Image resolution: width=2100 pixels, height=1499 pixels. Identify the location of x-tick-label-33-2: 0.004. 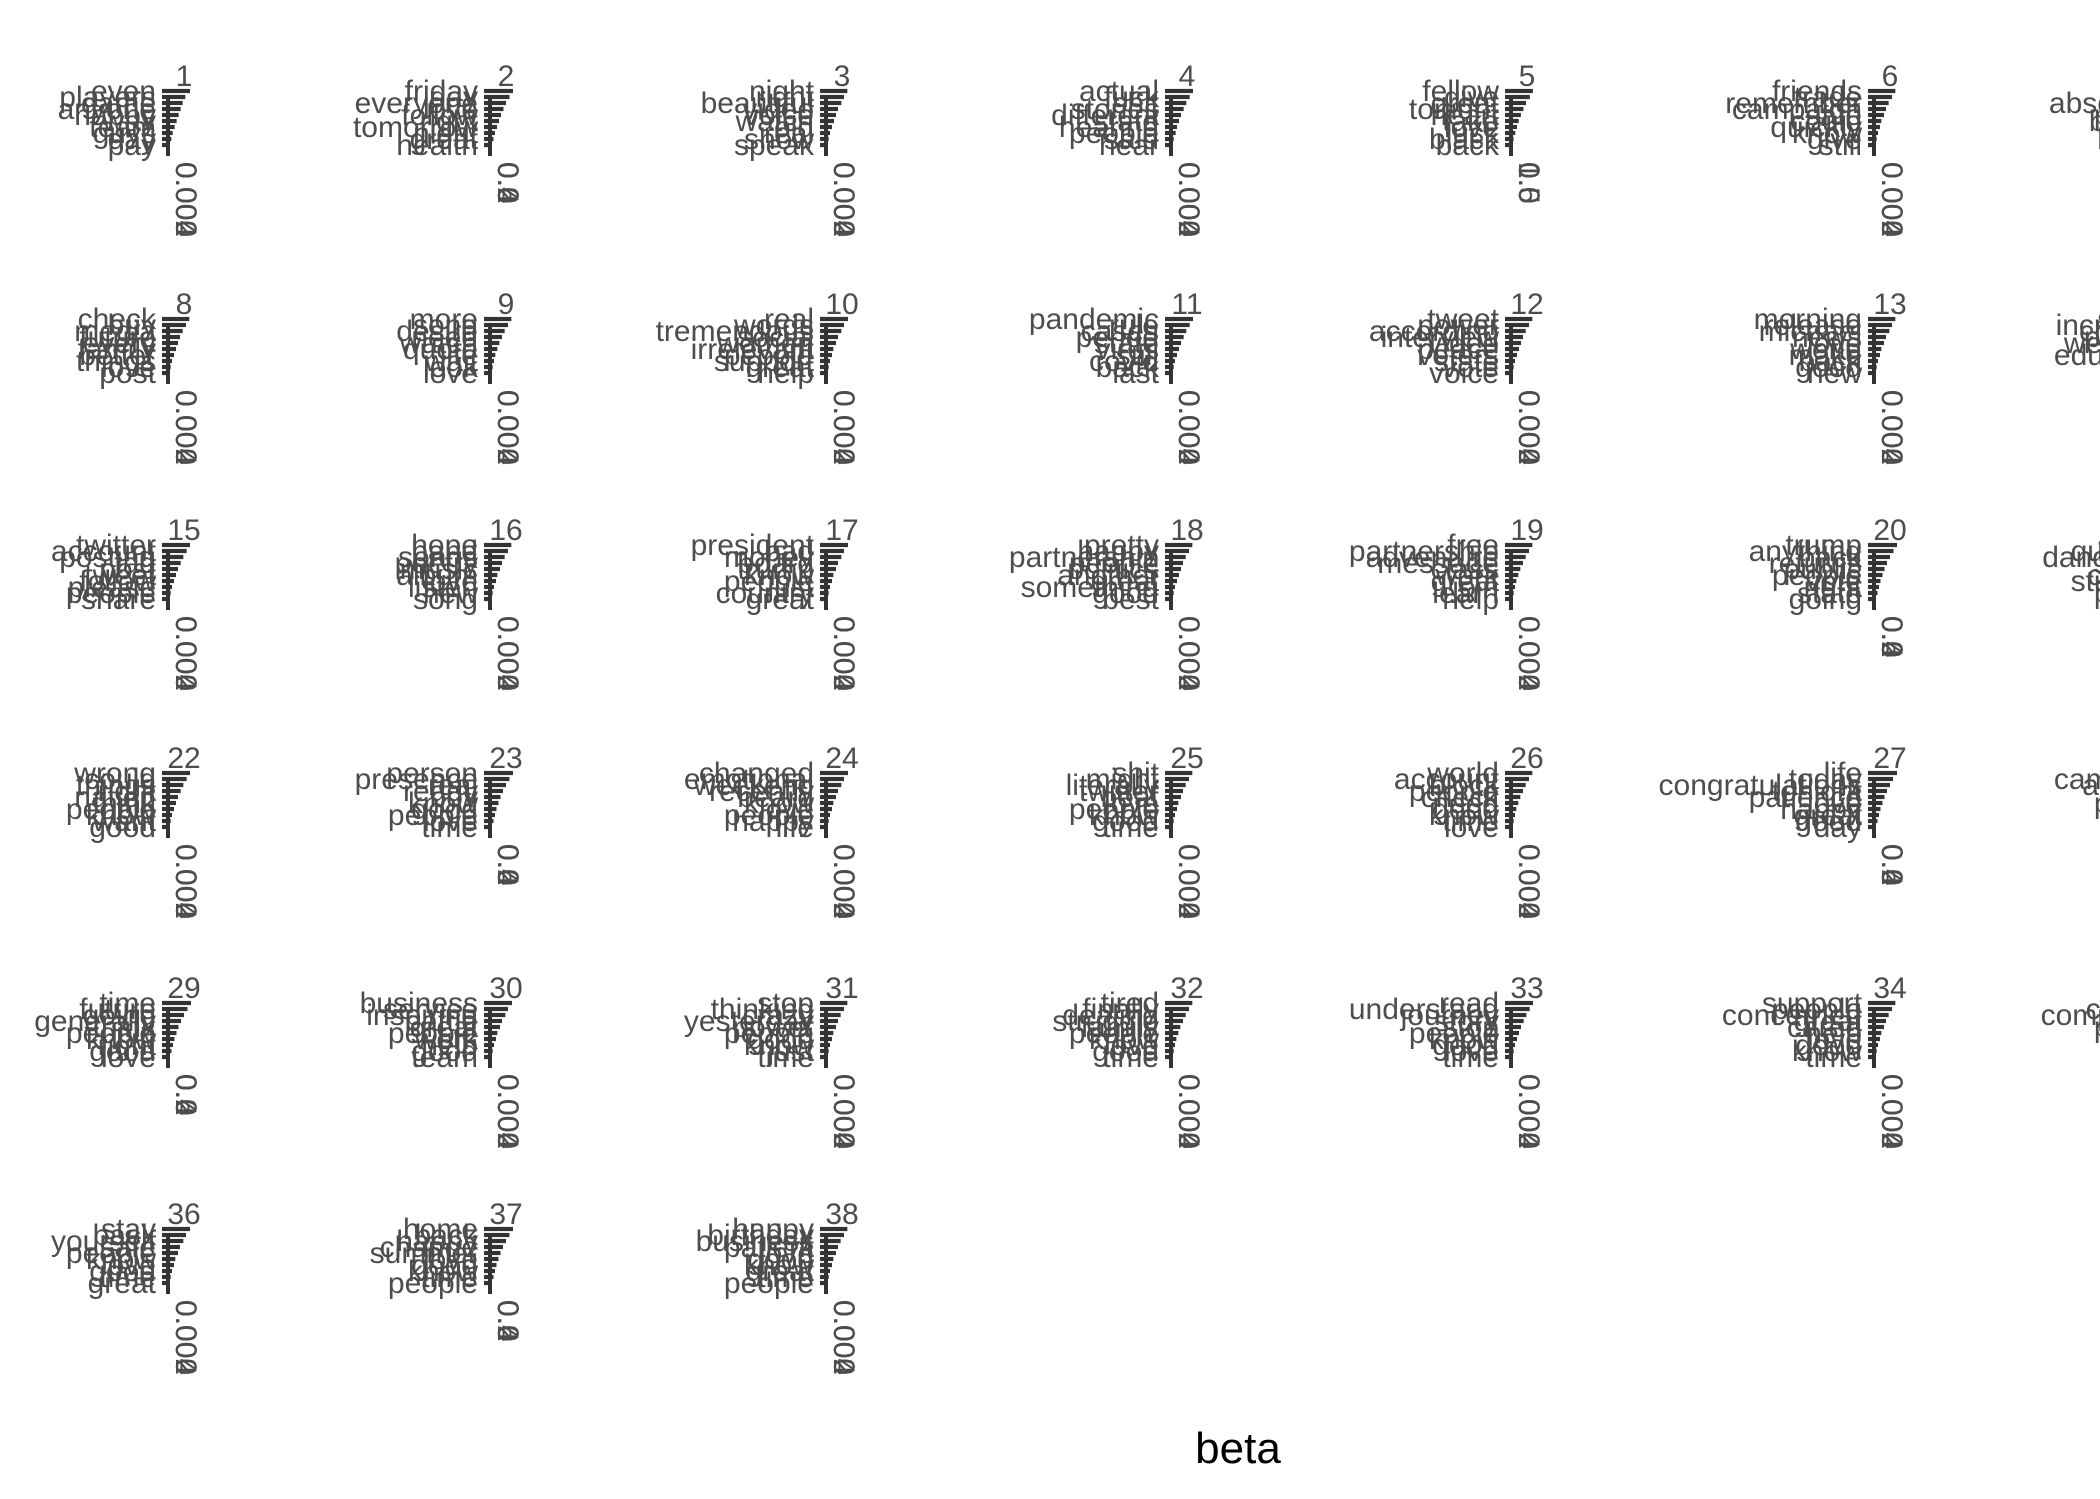
(1528, 1111).